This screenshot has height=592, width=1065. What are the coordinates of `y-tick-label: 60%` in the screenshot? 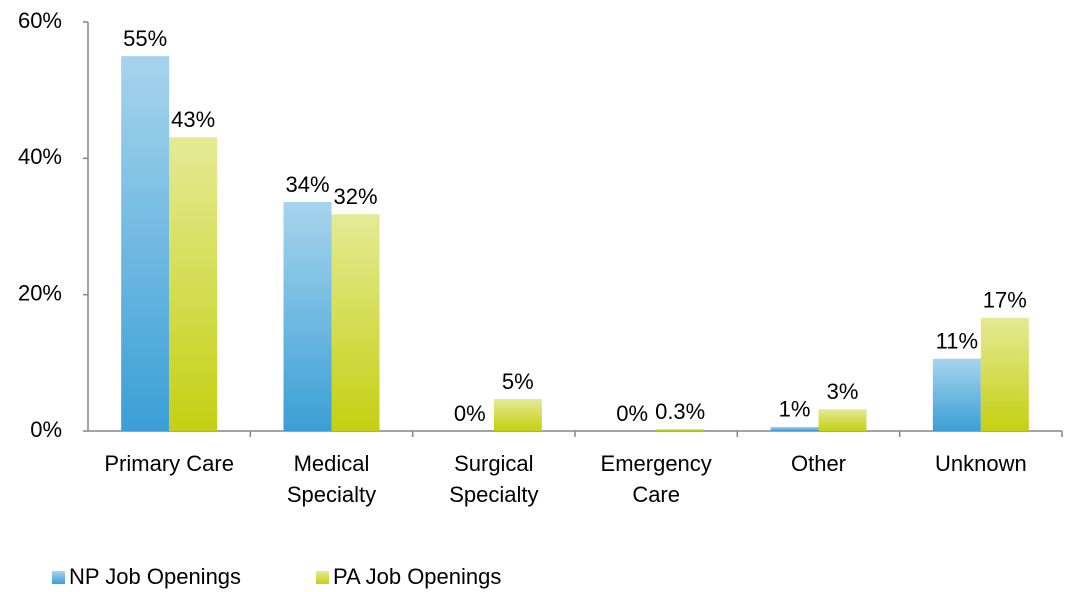 It's located at (40, 20).